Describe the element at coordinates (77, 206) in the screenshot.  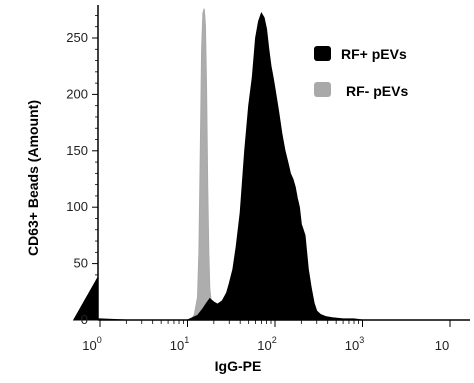
I see `y-tick-label: 100` at that location.